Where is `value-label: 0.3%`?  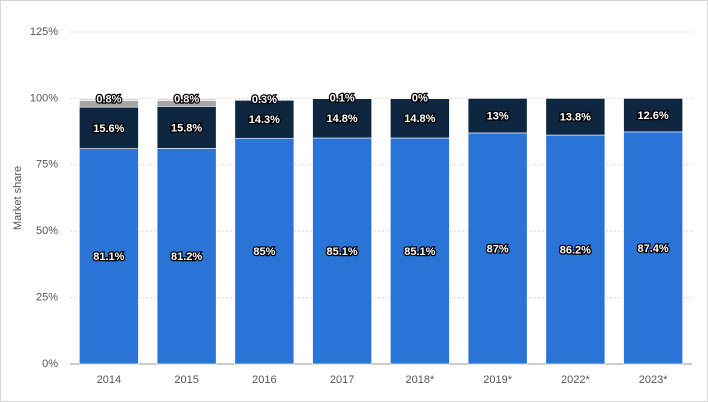
value-label: 0.3% is located at coordinates (264, 100).